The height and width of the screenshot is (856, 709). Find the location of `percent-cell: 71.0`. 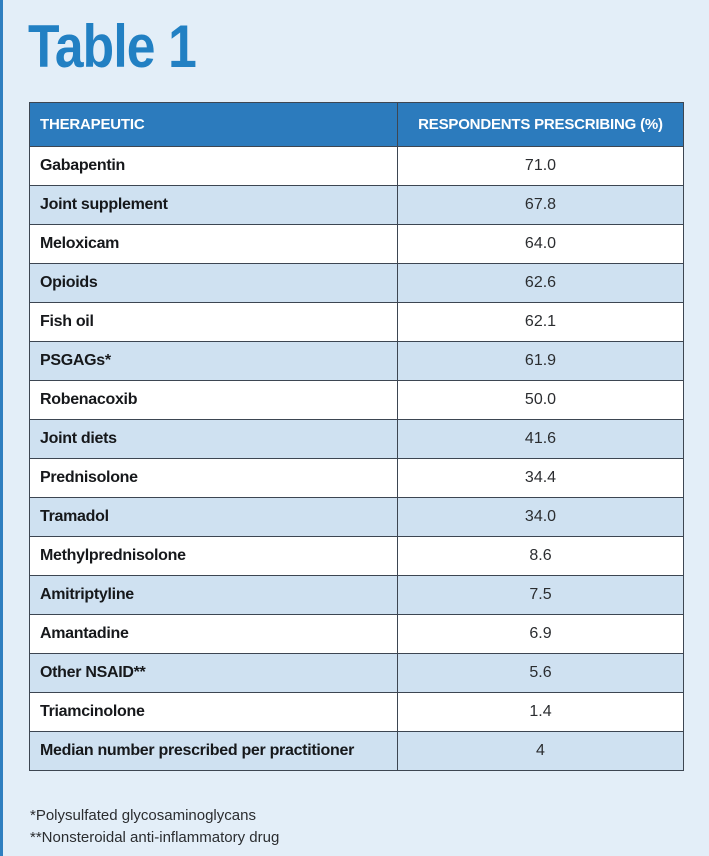

percent-cell: 71.0 is located at coordinates (540, 166).